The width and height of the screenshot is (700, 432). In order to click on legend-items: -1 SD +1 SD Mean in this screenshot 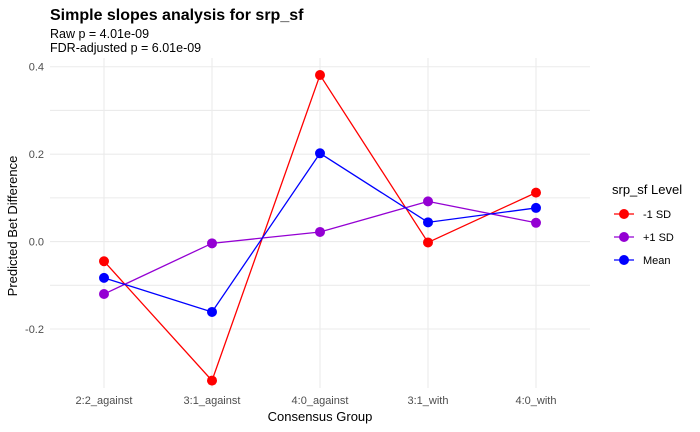, I will do `click(644, 238)`.